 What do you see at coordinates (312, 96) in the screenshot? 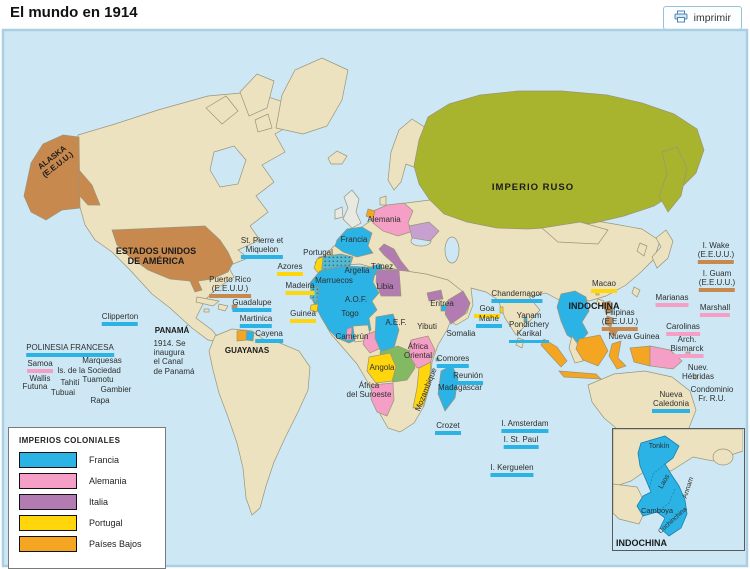
I see `region-greenland` at bounding box center [312, 96].